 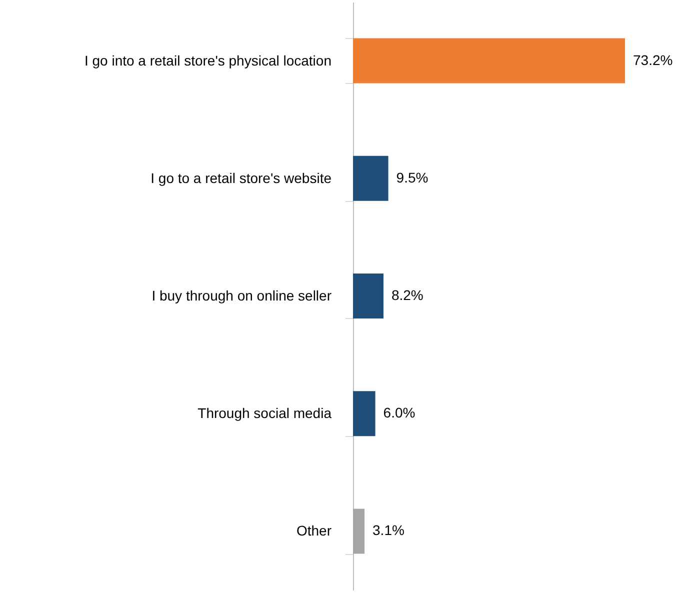 What do you see at coordinates (653, 60) in the screenshot?
I see `data-label: 73.2%` at bounding box center [653, 60].